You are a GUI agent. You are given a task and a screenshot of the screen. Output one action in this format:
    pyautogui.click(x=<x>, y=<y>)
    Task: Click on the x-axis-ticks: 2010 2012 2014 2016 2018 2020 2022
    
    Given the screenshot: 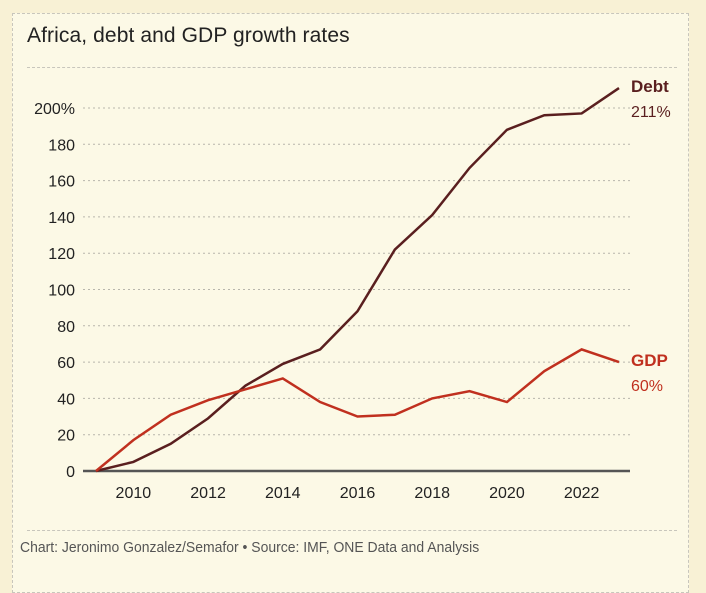 What is the action you would take?
    pyautogui.click(x=358, y=493)
    